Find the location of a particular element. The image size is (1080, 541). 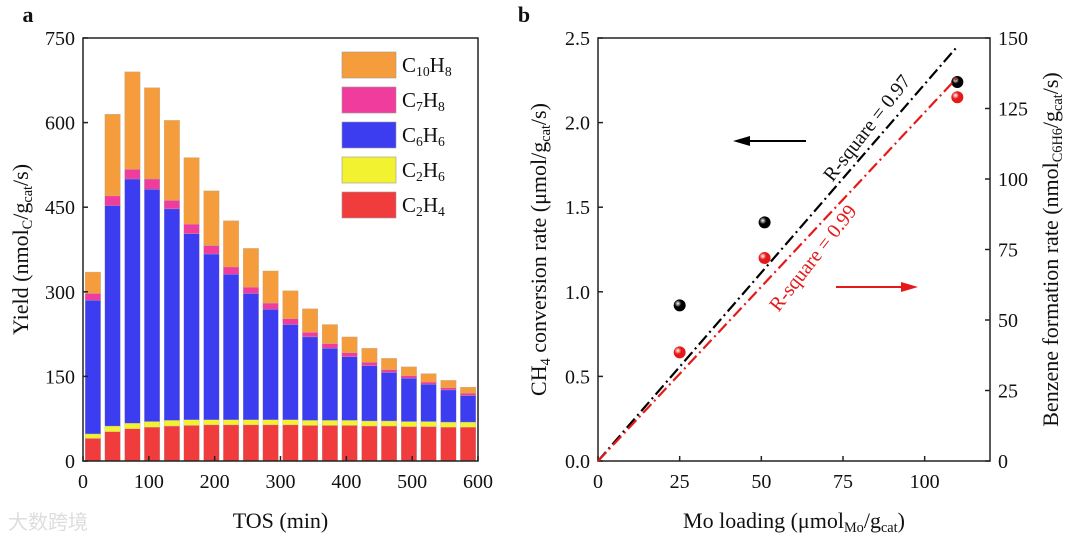

y-left-tick-label: 1.5 is located at coordinates (577, 208).